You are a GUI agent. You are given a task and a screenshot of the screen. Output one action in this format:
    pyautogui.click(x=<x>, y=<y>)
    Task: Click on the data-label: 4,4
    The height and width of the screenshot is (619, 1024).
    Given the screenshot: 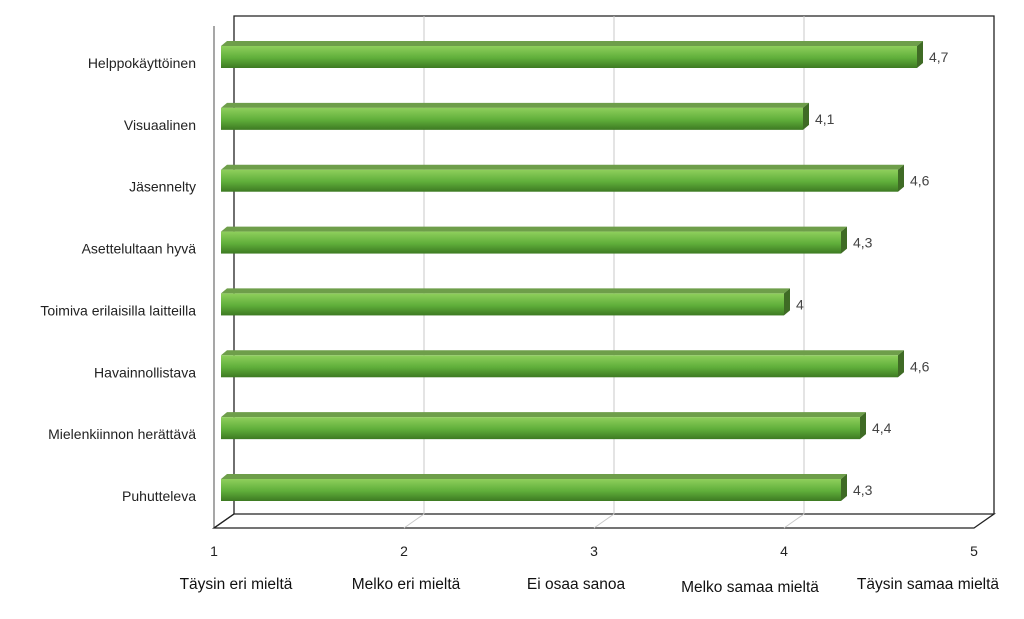 What is the action you would take?
    pyautogui.click(x=882, y=428)
    